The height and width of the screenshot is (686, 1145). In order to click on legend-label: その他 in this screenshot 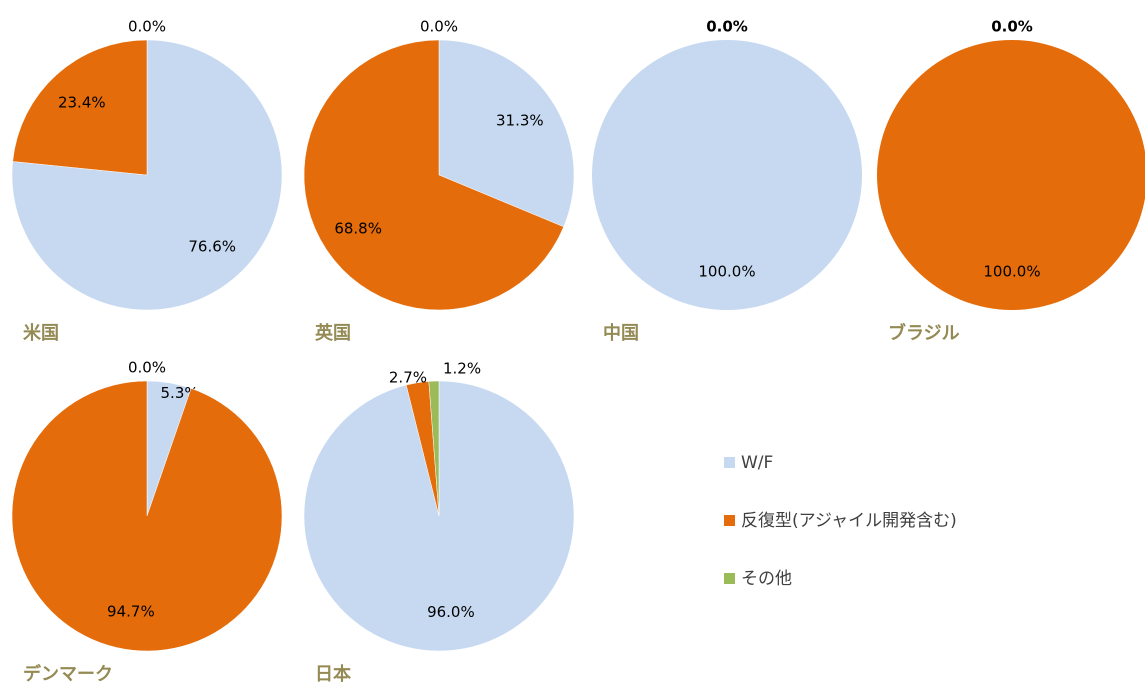, I will do `click(766, 579)`.